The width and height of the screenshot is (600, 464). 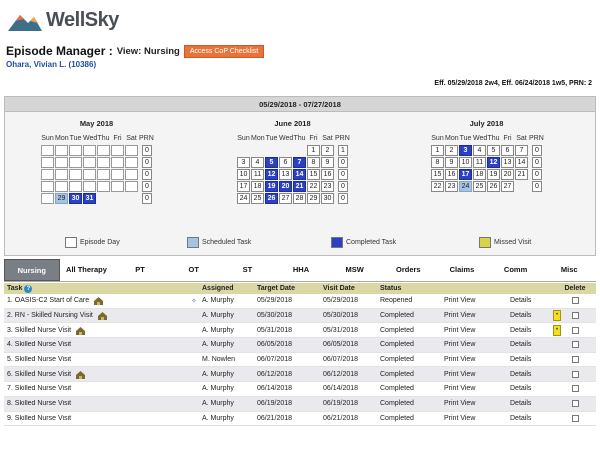 I want to click on calendar-day: 22, so click(x=437, y=186).